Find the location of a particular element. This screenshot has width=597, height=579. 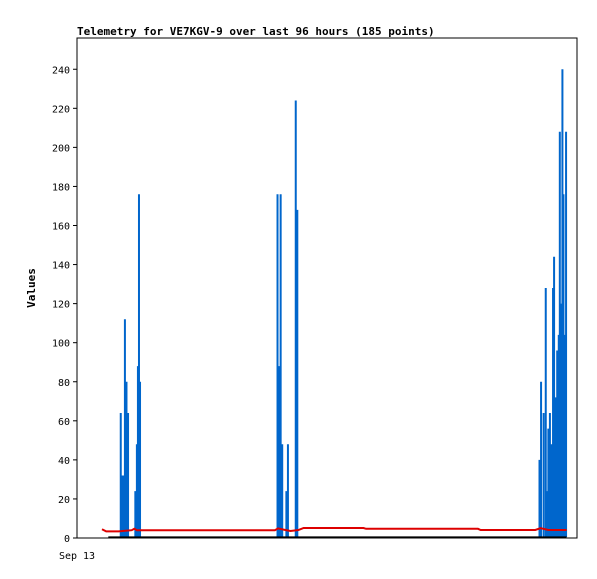

x-axis-ticks: Sep 13 is located at coordinates (77, 556).